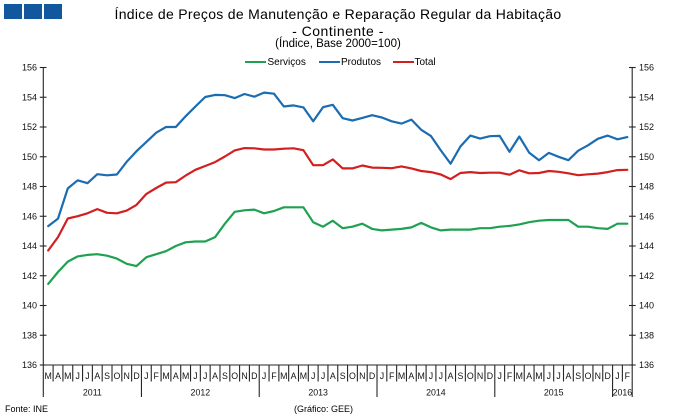 The width and height of the screenshot is (680, 419). I want to click on svg-text: 2013, so click(318, 393).